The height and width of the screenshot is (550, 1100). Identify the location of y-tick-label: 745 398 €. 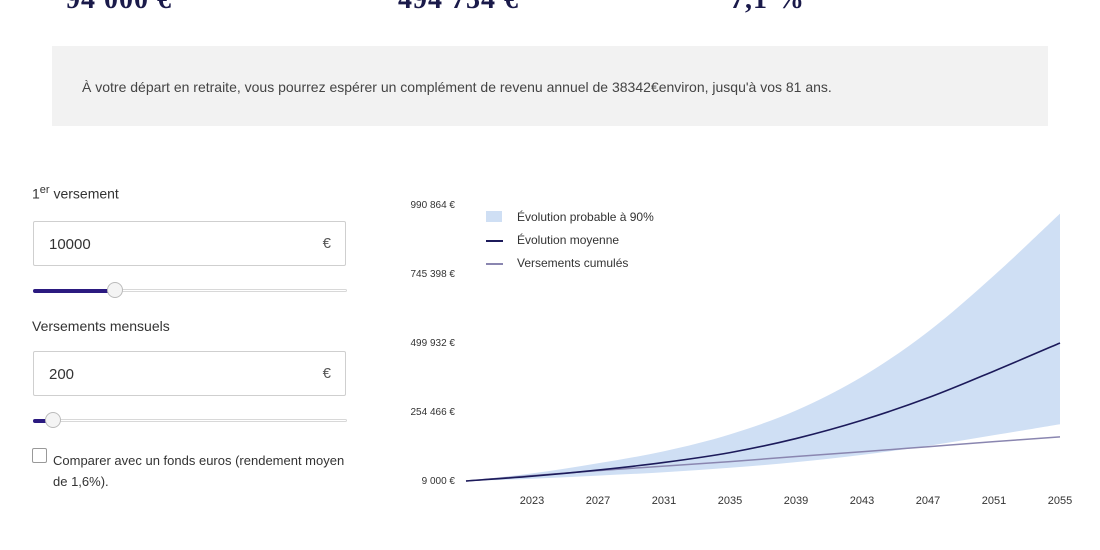
(433, 274).